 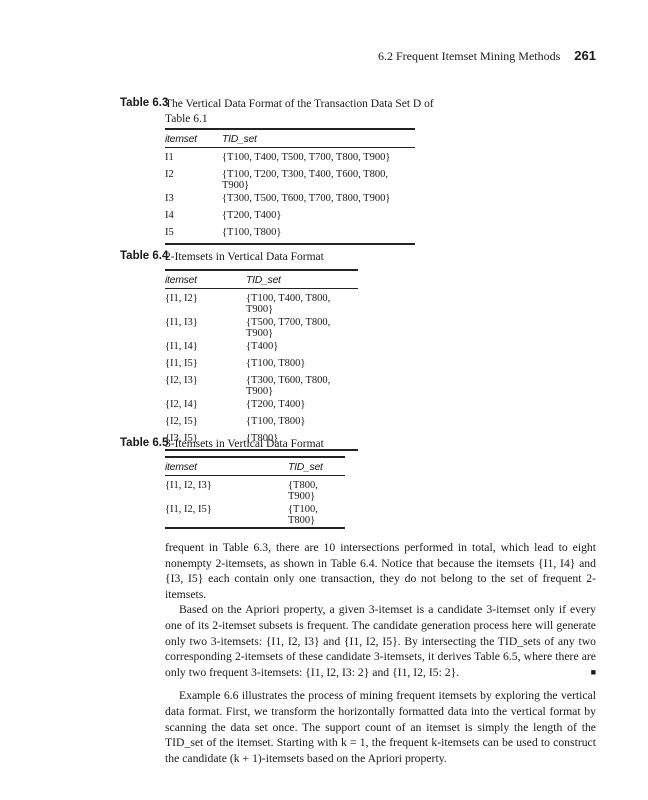 I want to click on table-cell: {T100, T400, T500, T700, T800, T900}, so click(x=306, y=157).